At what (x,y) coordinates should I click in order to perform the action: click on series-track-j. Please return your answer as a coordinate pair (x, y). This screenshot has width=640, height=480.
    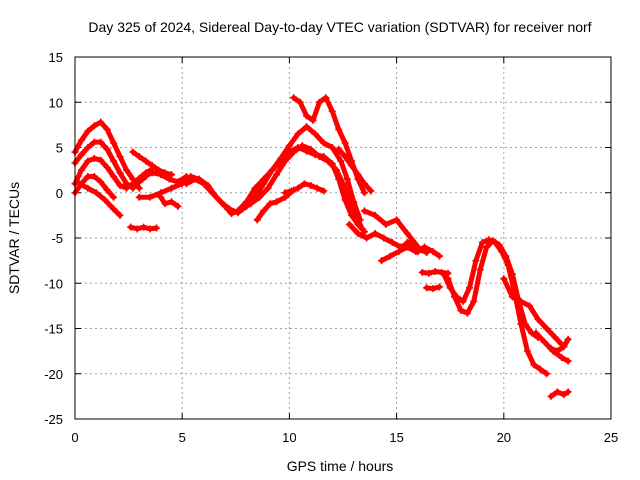
    Looking at the image, I should click on (169, 201).